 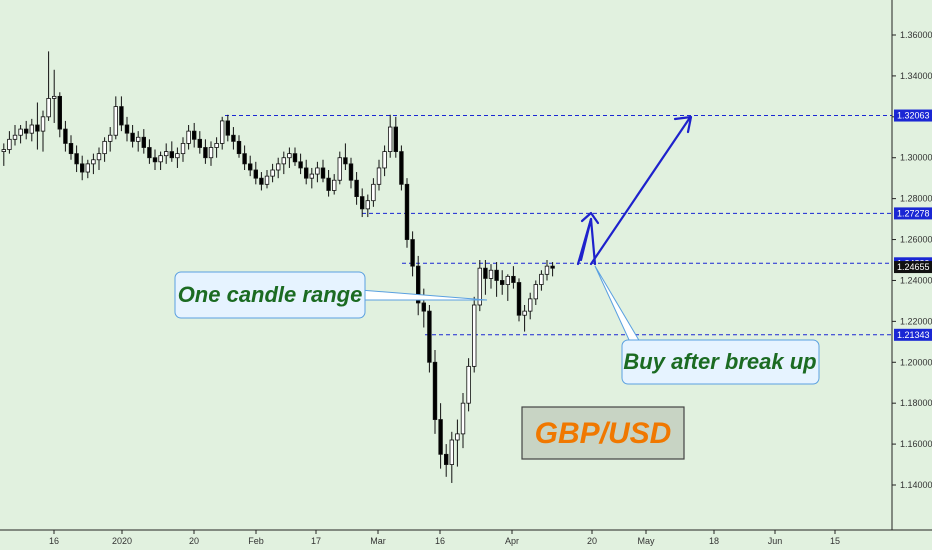 I want to click on projection-arrows, so click(x=634, y=190).